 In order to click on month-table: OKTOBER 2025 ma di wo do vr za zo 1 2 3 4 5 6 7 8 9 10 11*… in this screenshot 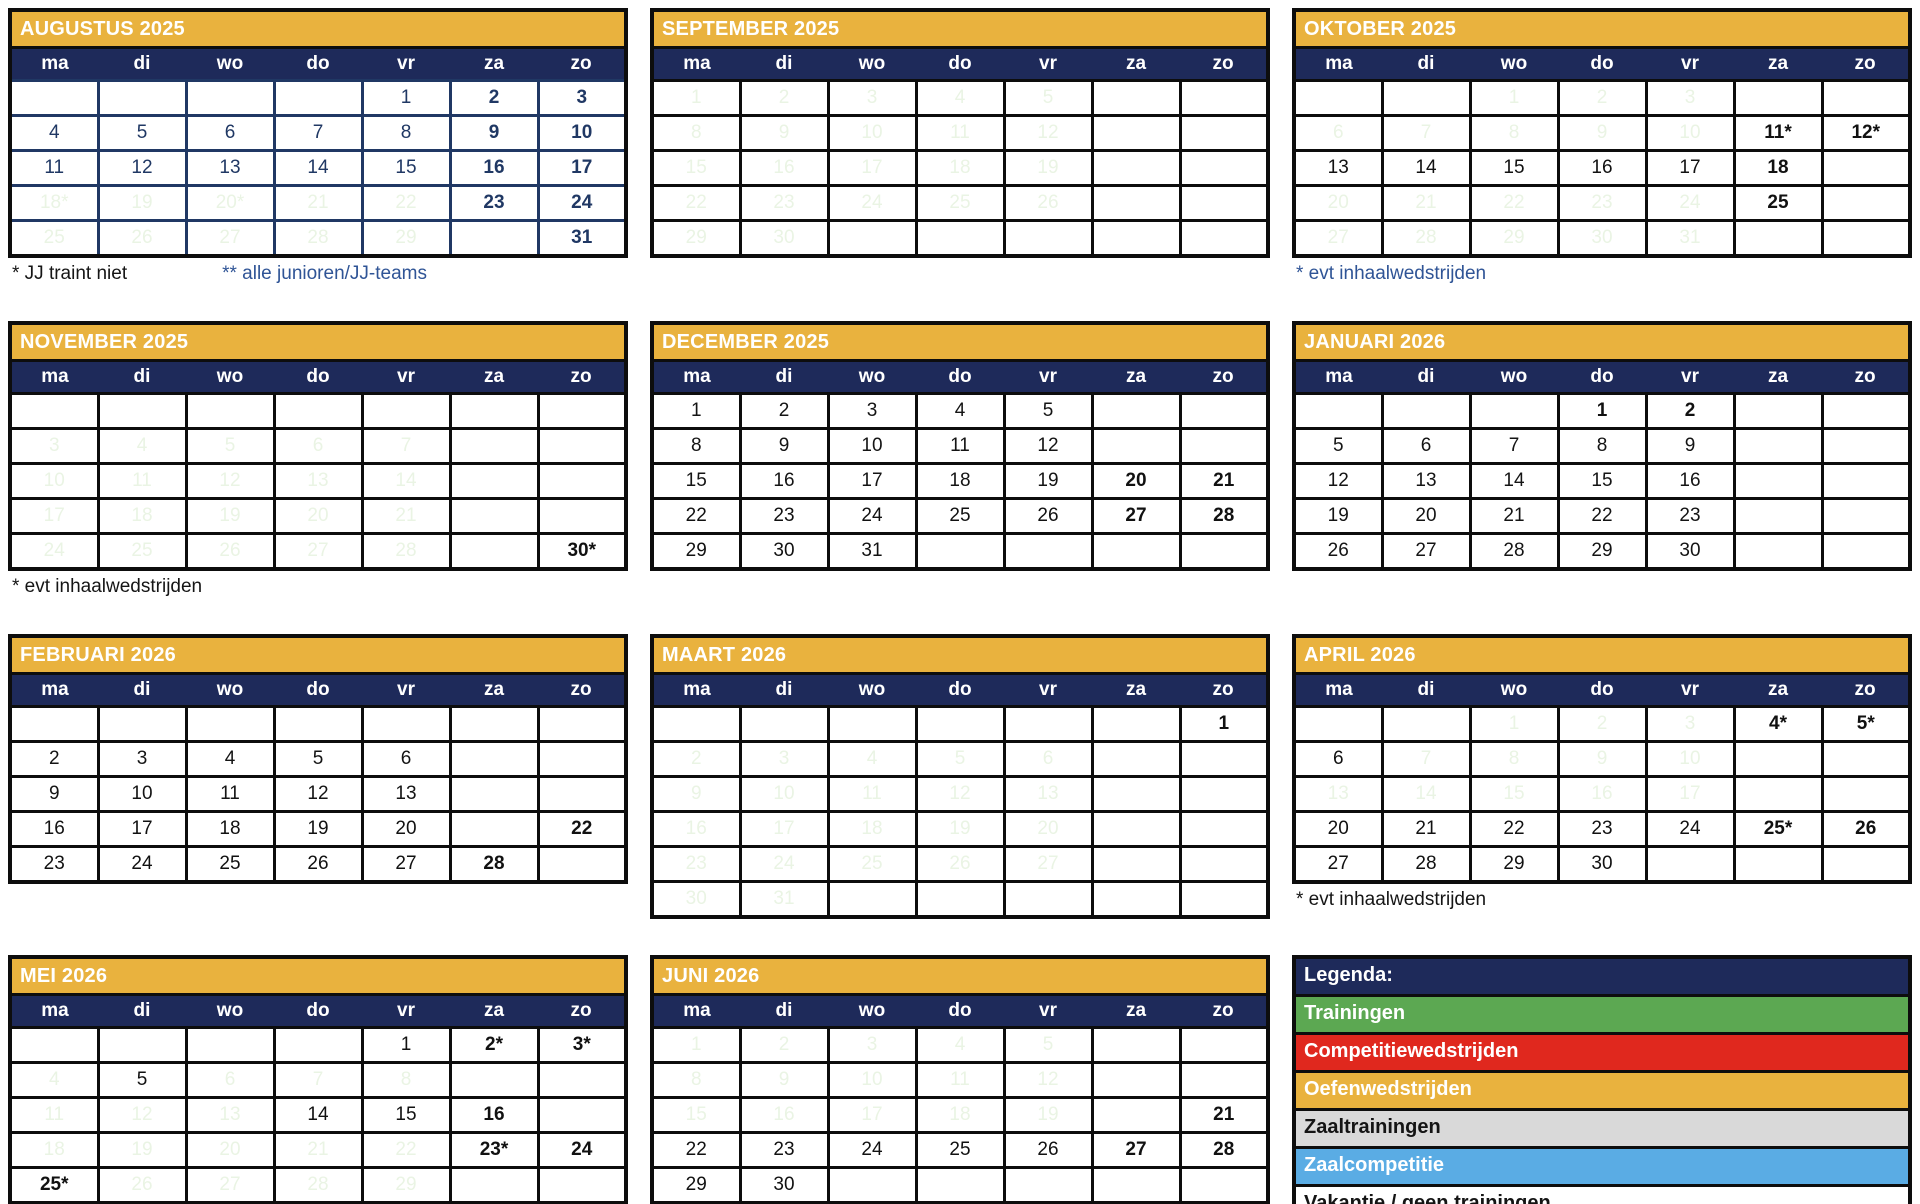, I will do `click(1602, 133)`.